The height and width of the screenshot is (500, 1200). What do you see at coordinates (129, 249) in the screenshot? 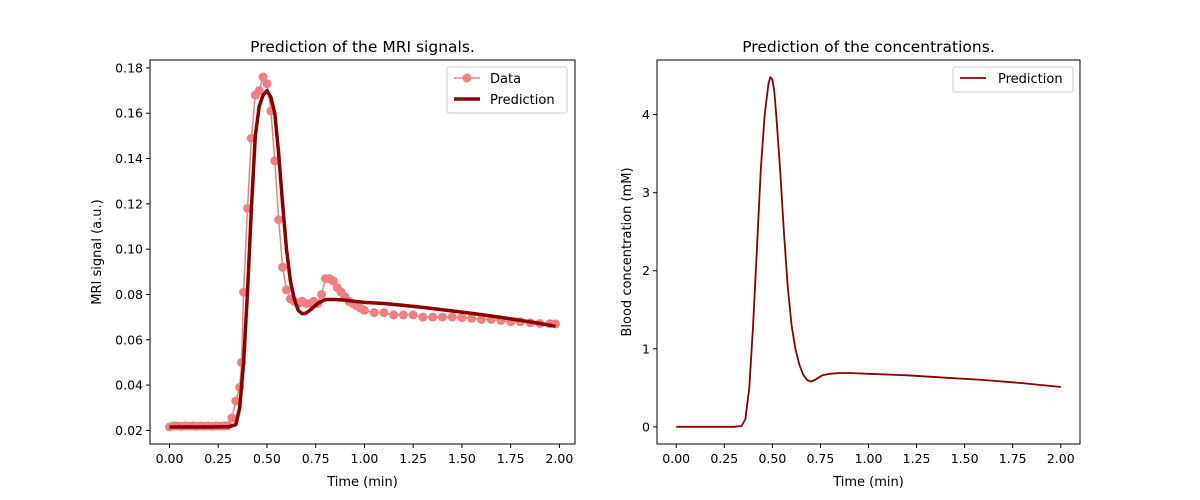
I see `mri-ytick-label: 0.10` at bounding box center [129, 249].